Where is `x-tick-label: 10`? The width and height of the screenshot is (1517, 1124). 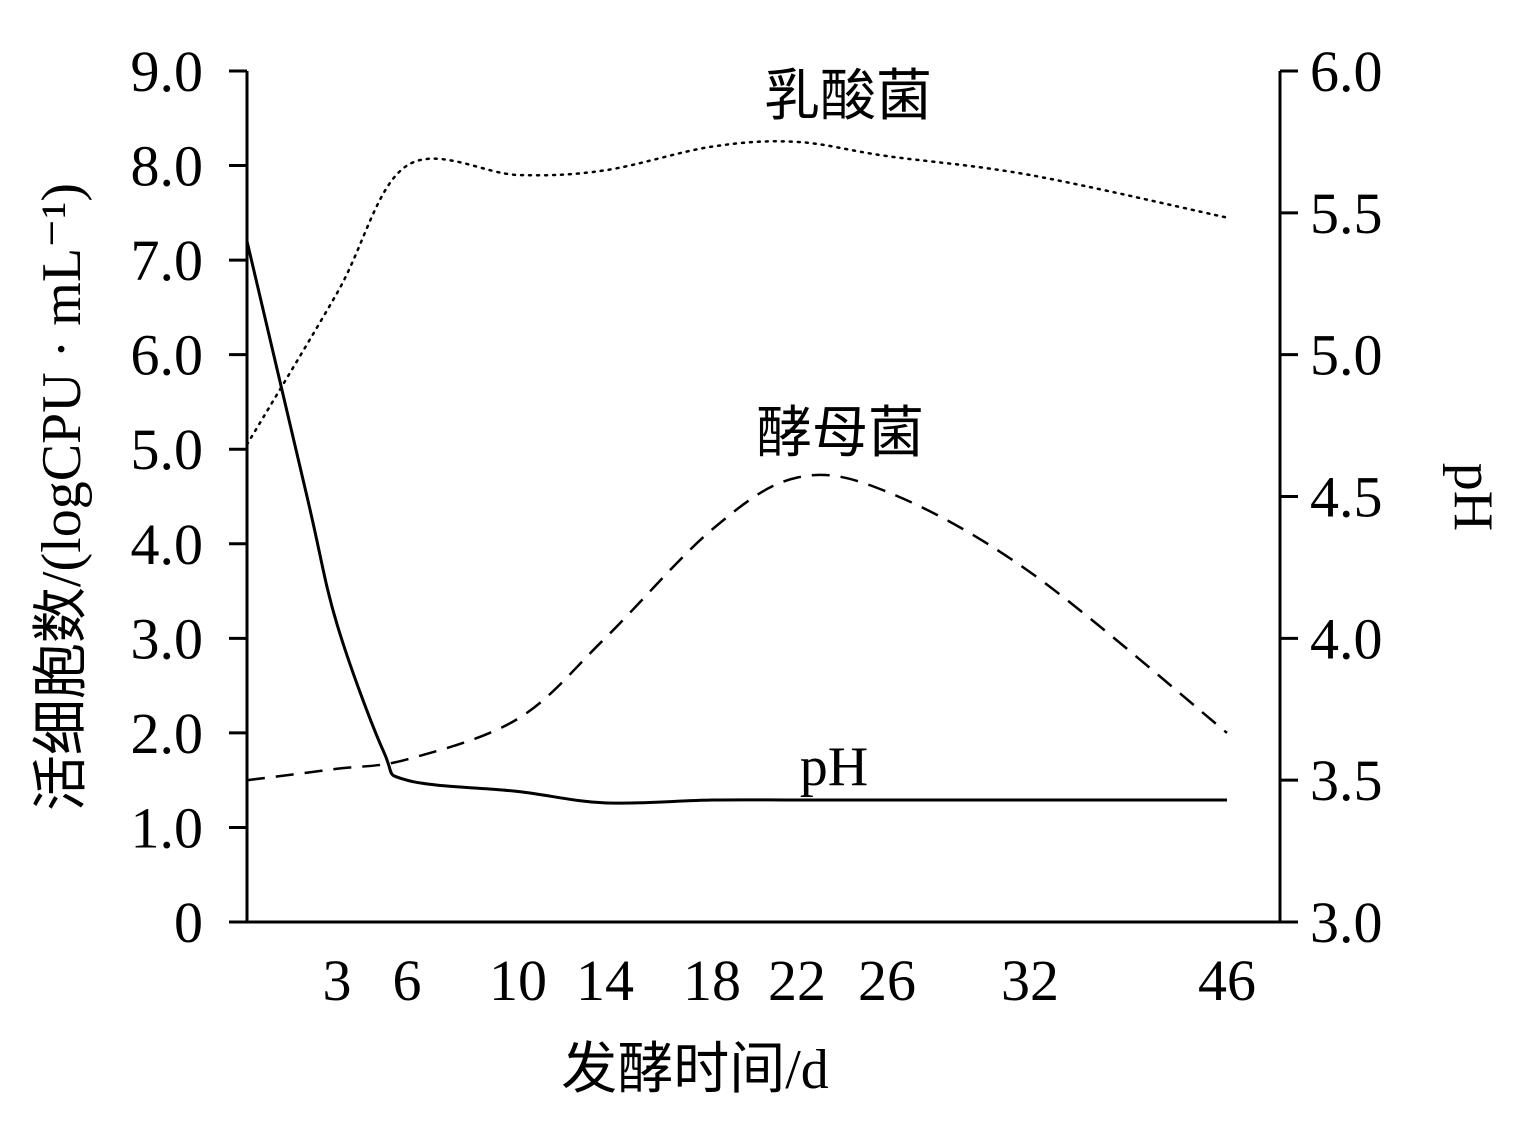 x-tick-label: 10 is located at coordinates (518, 980).